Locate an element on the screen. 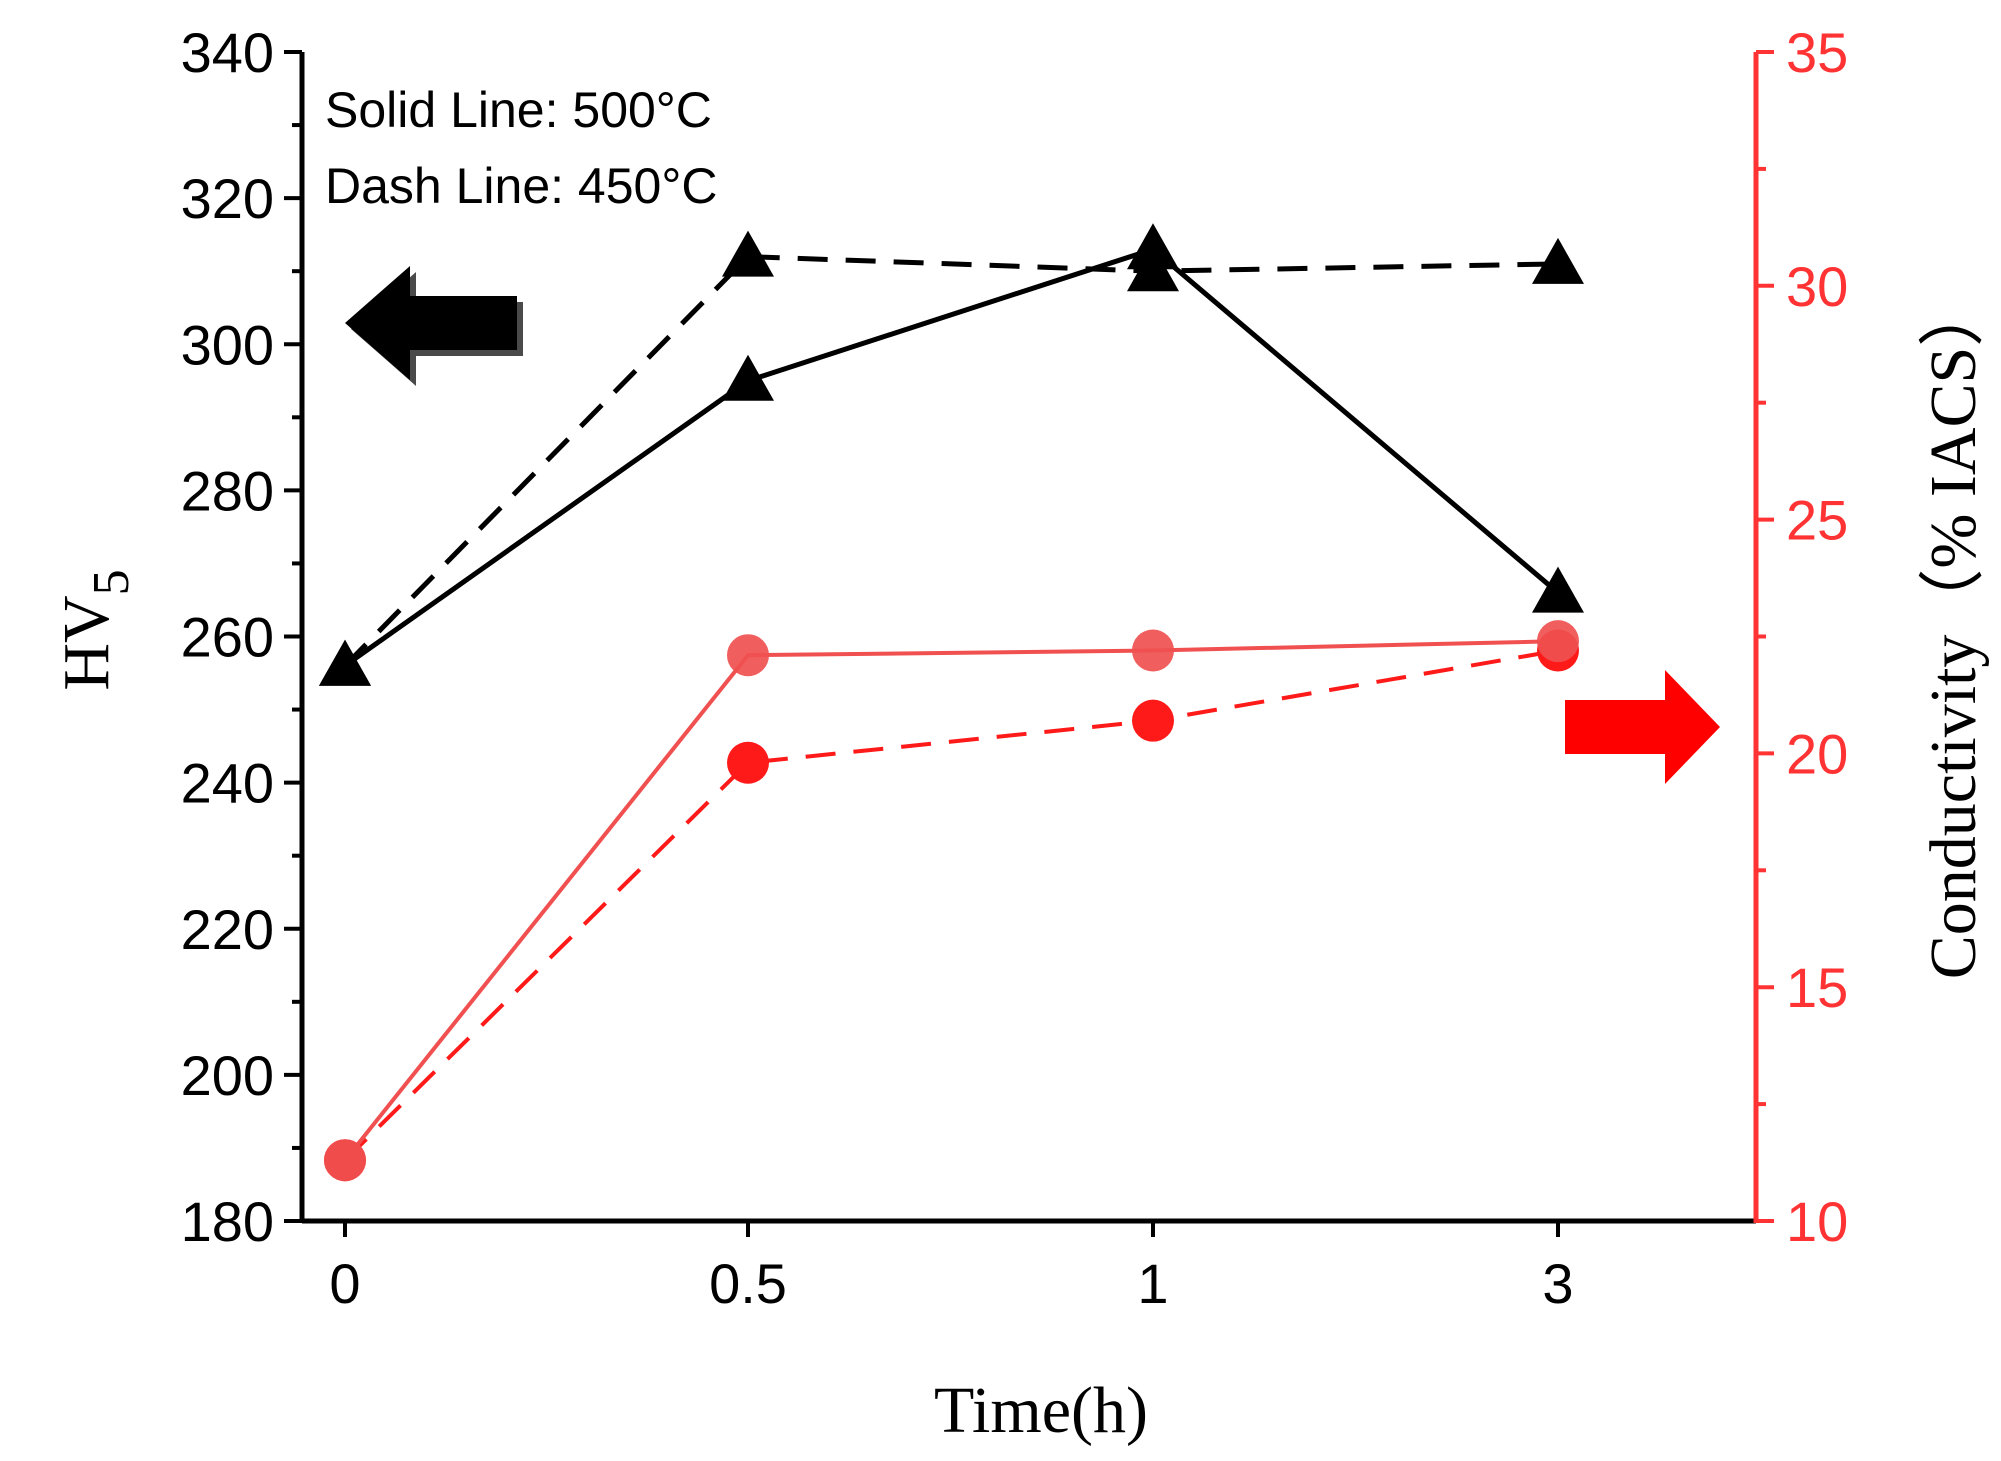 The height and width of the screenshot is (1461, 2001). y-right-tick-label: 10 is located at coordinates (1817, 1221).